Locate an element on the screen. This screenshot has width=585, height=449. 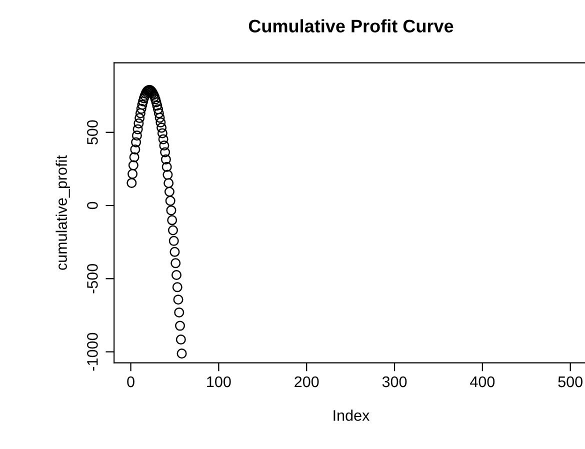
y-tick-label: -500 is located at coordinates (92, 279).